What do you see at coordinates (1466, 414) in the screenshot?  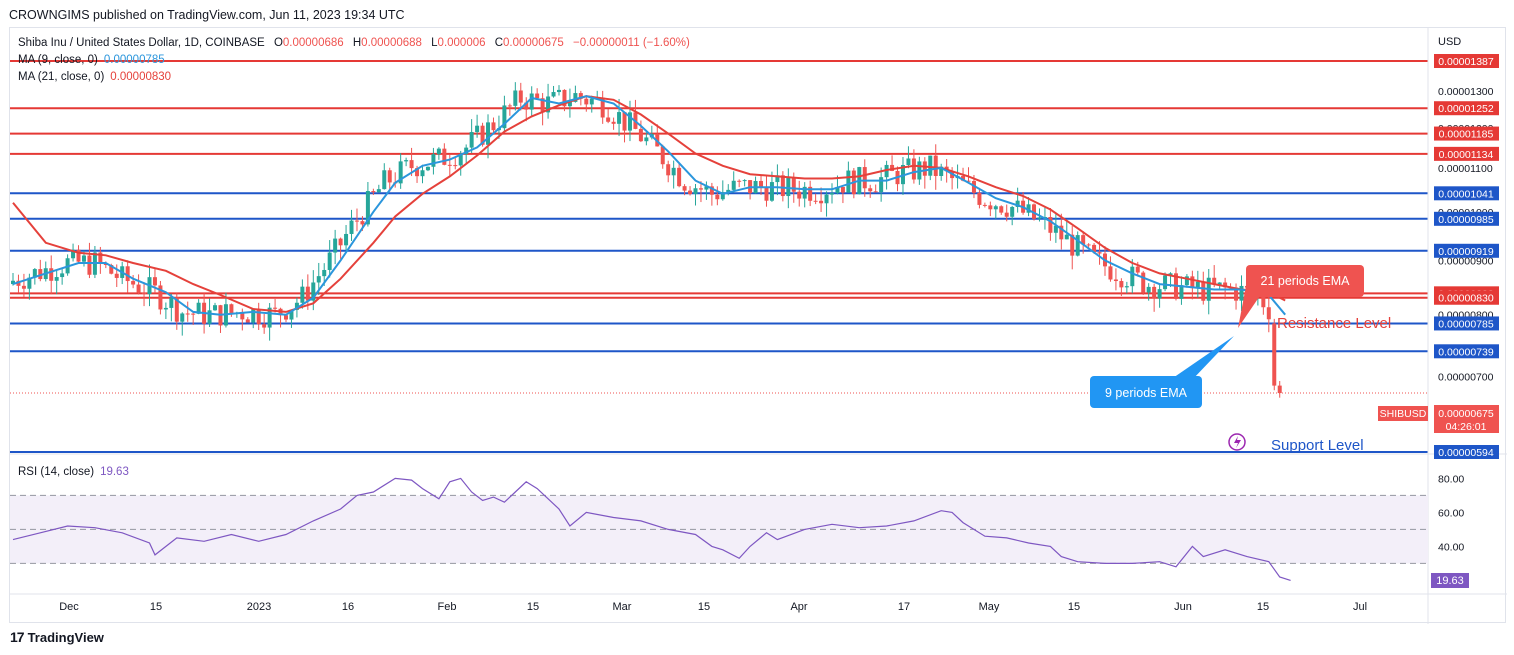 I see `last-price-value: 0.00000675` at bounding box center [1466, 414].